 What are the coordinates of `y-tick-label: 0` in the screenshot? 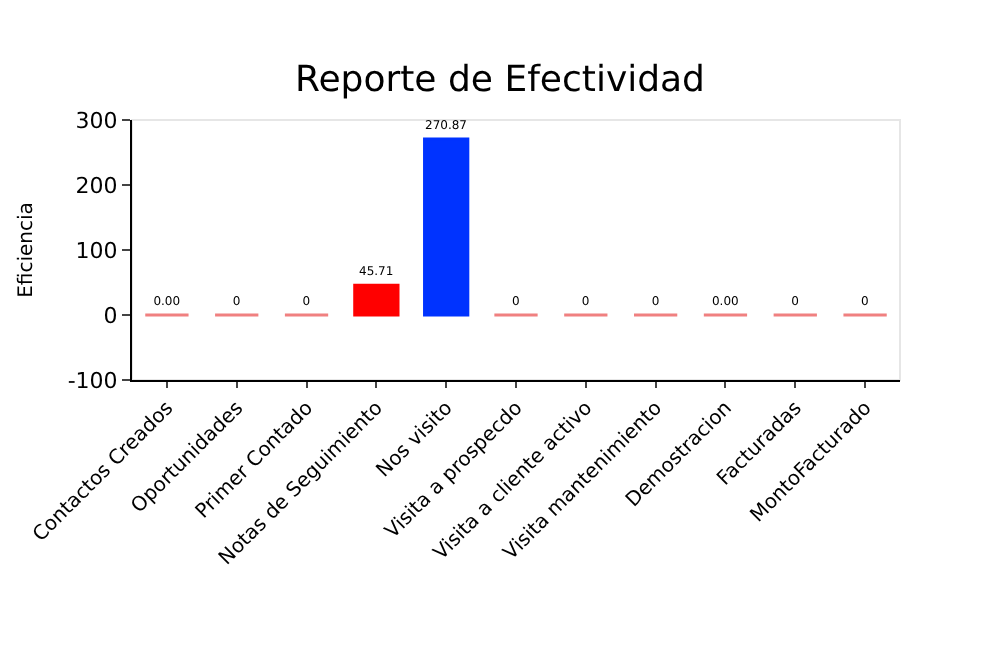 It's located at (110, 315).